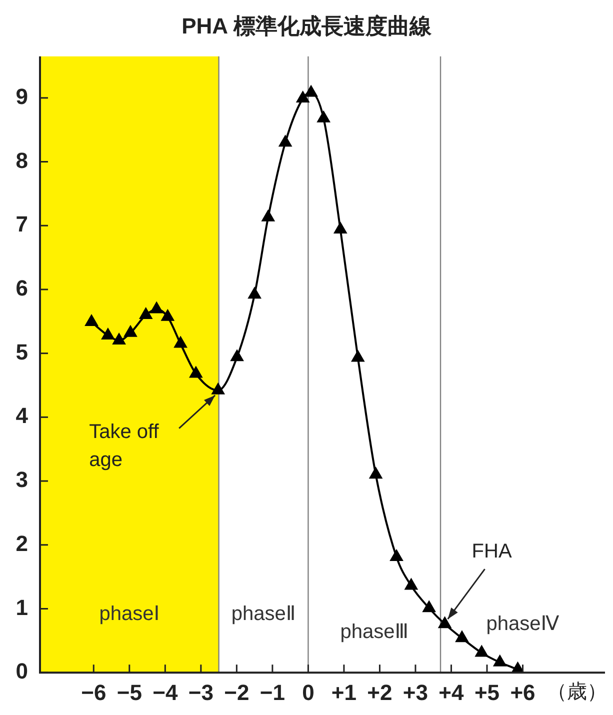 The width and height of the screenshot is (613, 715). Describe the element at coordinates (415, 692) in the screenshot. I see `x-tick-label: +3` at that location.